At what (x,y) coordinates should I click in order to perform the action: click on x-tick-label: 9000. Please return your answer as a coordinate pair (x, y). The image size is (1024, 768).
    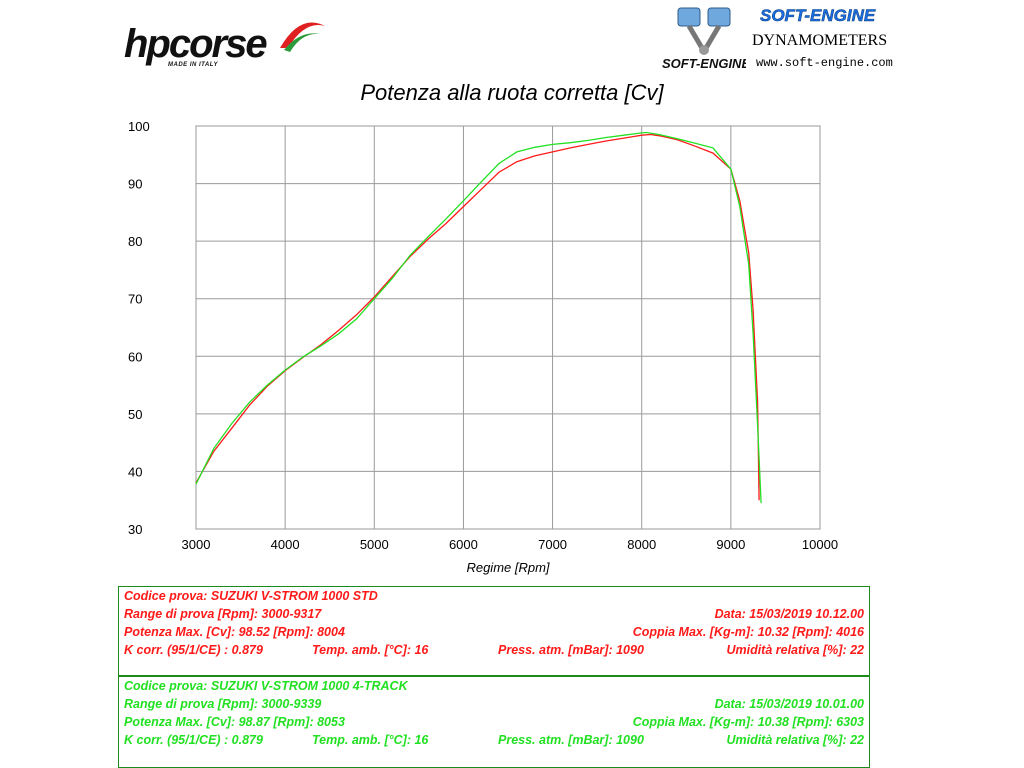
    Looking at the image, I should click on (730, 544).